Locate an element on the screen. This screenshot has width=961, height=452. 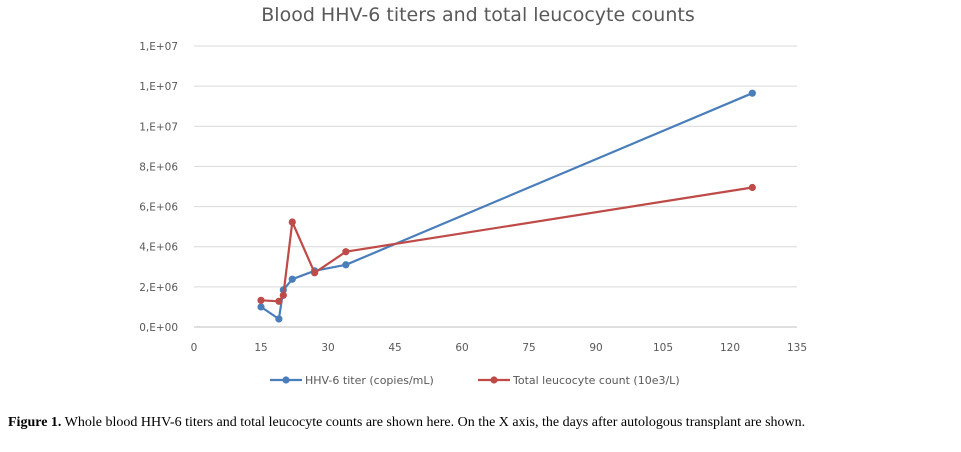
series-line is located at coordinates (506, 244).